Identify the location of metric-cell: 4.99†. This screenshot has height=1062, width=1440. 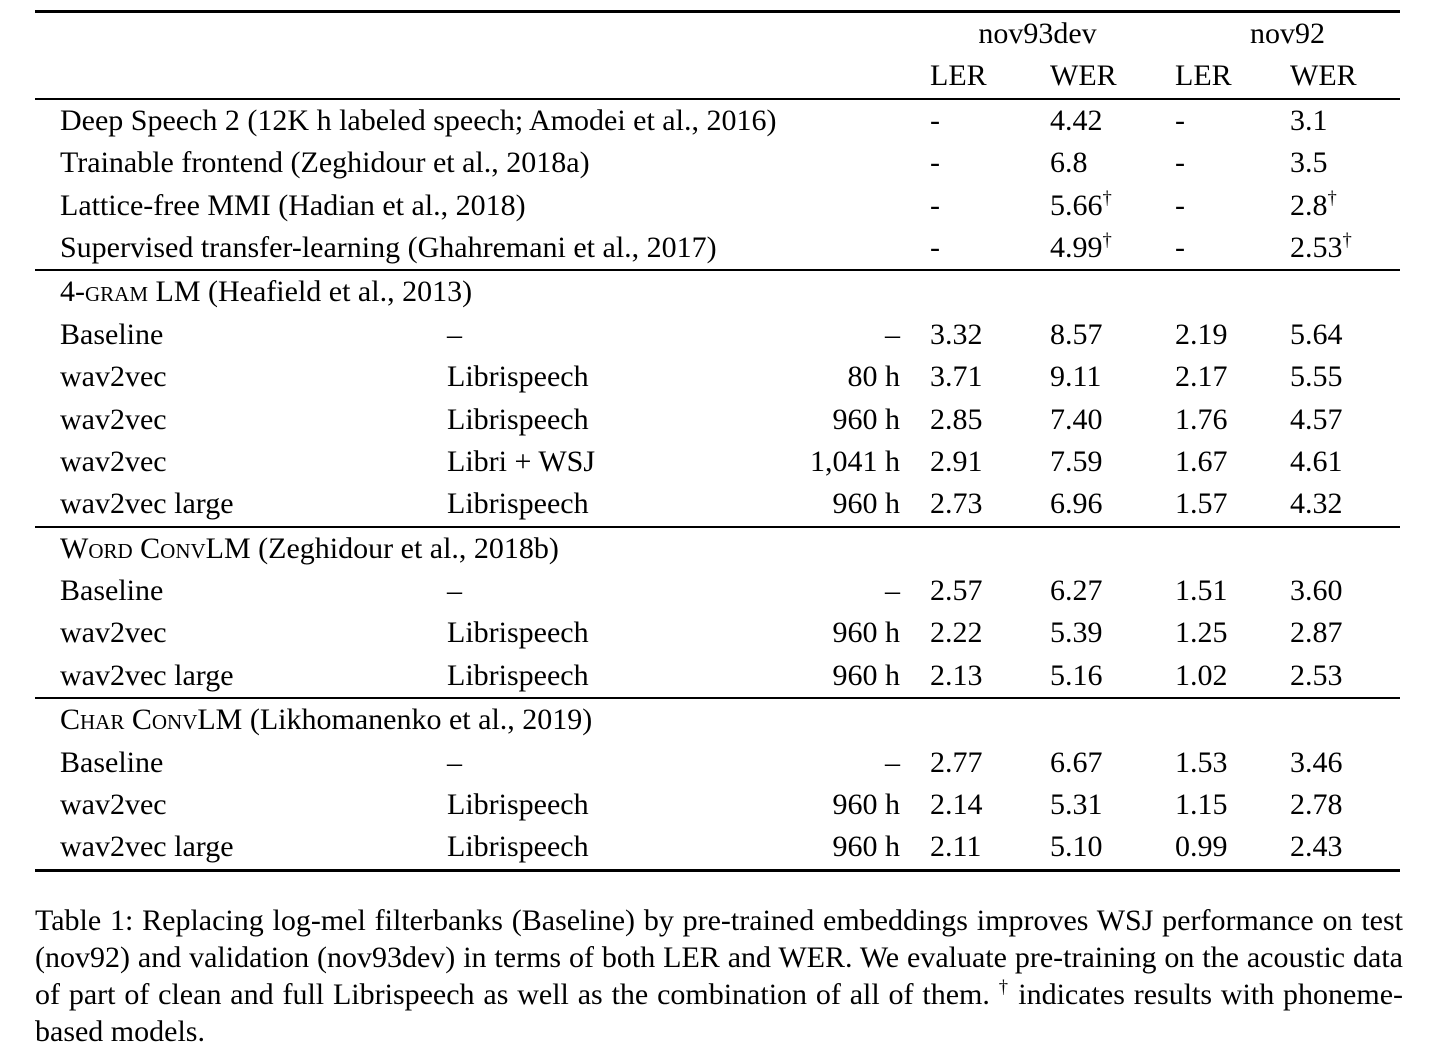
(1112, 248).